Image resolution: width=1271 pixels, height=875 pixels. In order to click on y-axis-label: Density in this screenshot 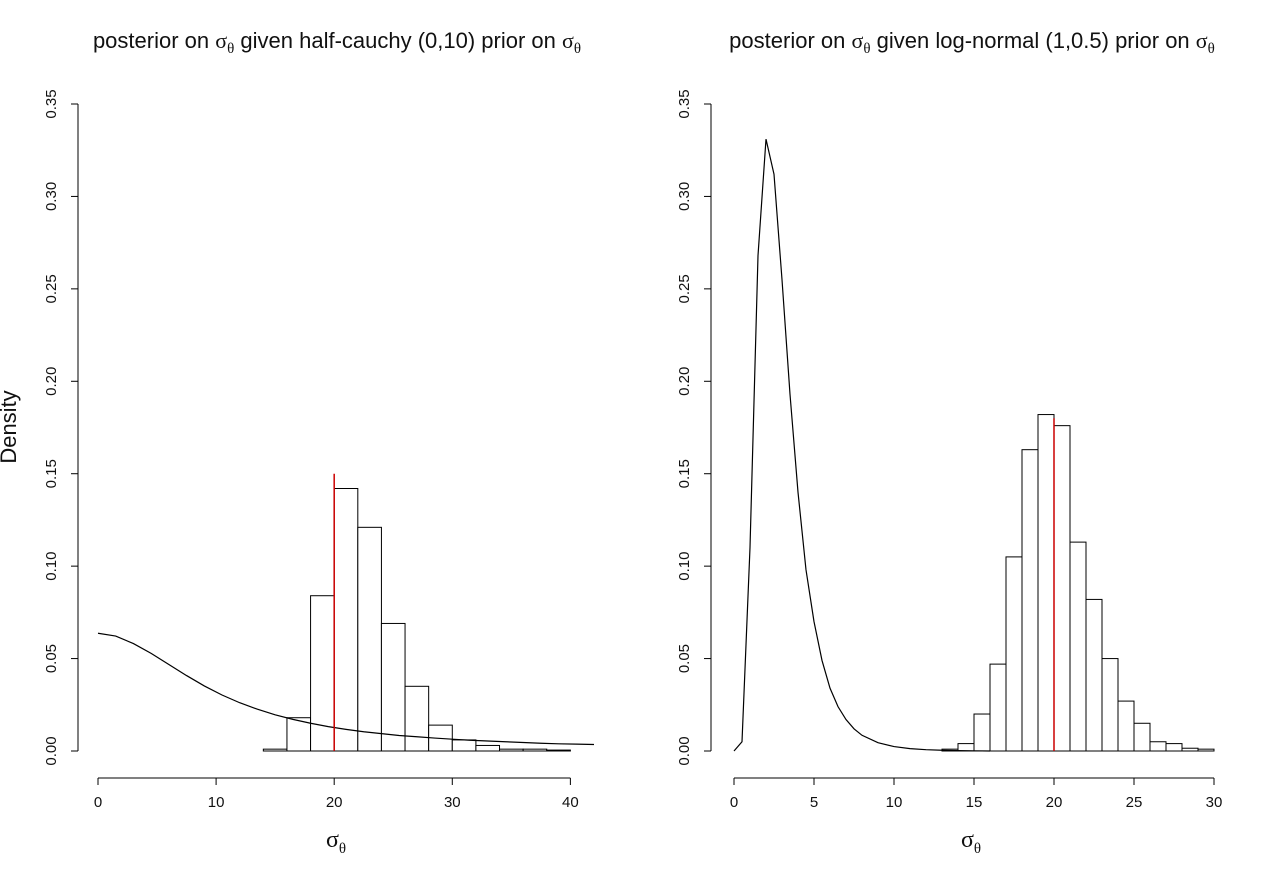, I will do `click(10, 426)`.